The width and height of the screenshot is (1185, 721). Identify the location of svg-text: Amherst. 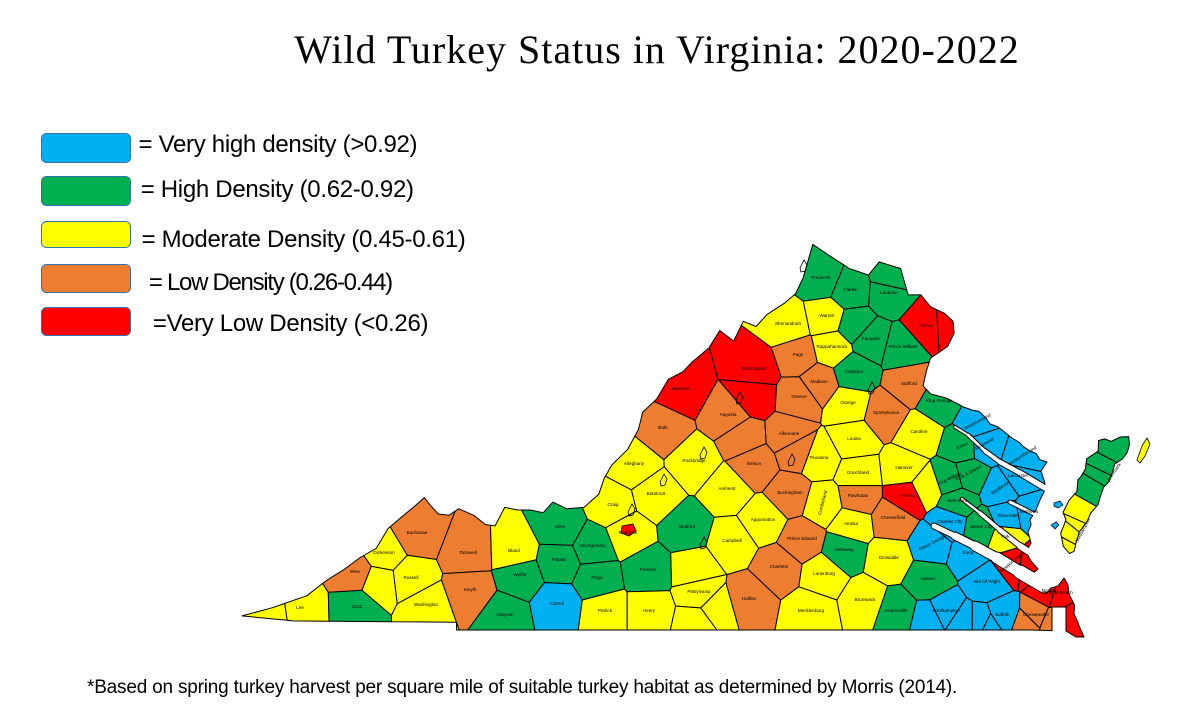
(727, 488).